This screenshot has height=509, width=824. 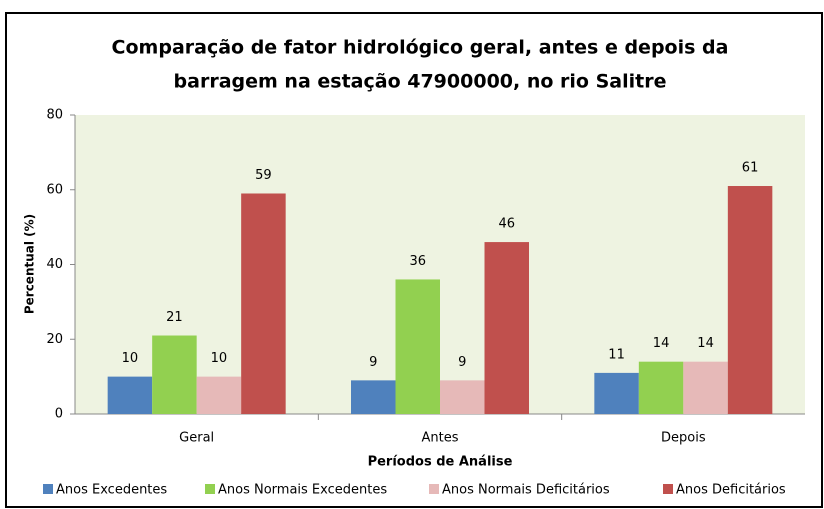 What do you see at coordinates (506, 224) in the screenshot?
I see `data-label: 46` at bounding box center [506, 224].